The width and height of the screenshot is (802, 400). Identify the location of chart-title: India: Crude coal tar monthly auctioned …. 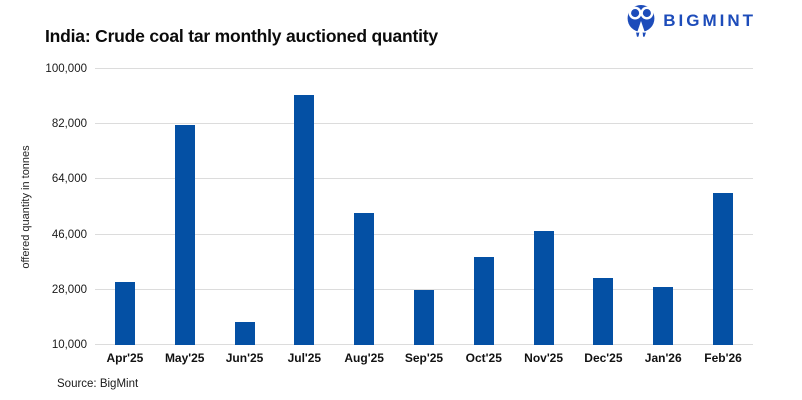
(241, 36).